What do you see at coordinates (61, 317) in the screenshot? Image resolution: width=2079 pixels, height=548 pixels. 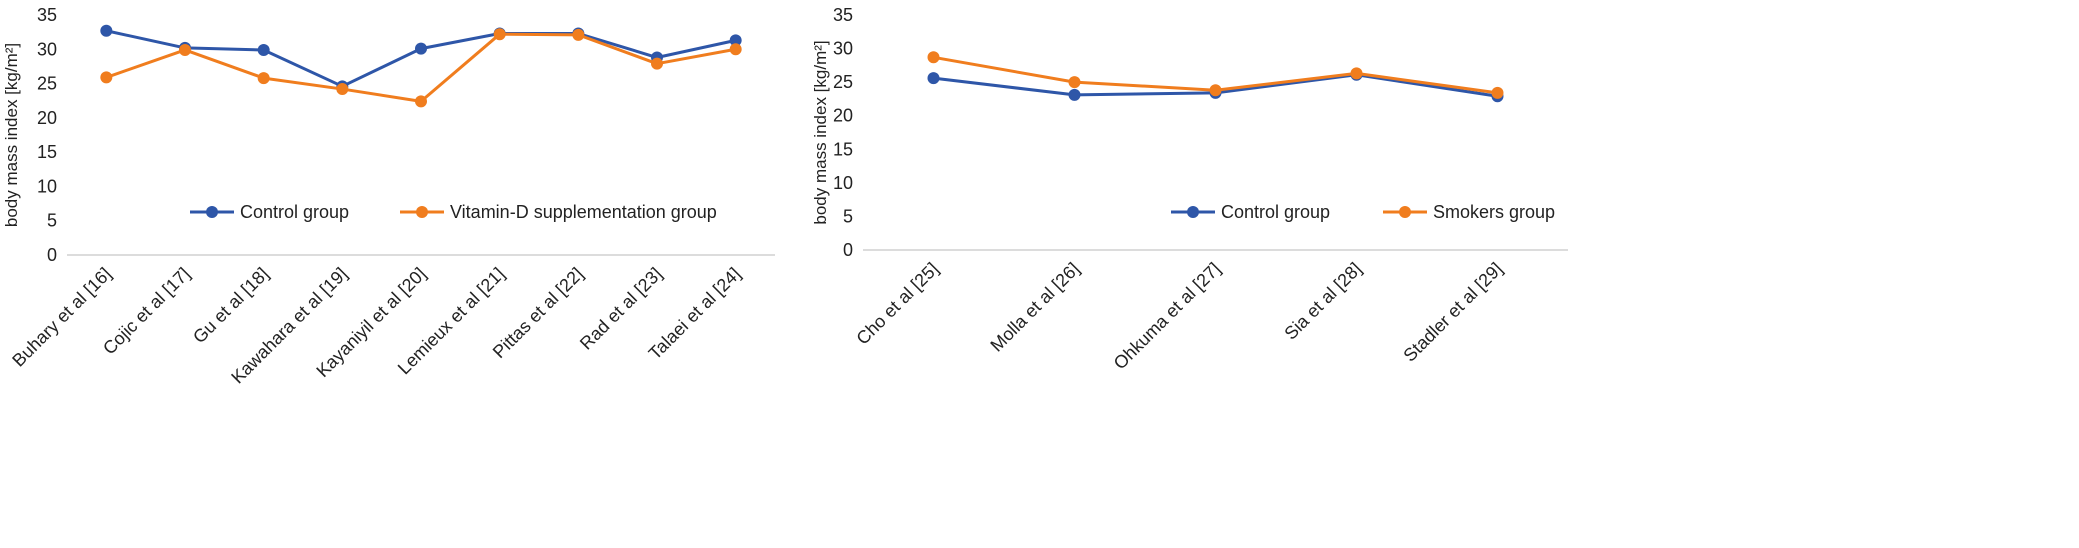 I see `x-tick-label: Buhary et al [16]` at bounding box center [61, 317].